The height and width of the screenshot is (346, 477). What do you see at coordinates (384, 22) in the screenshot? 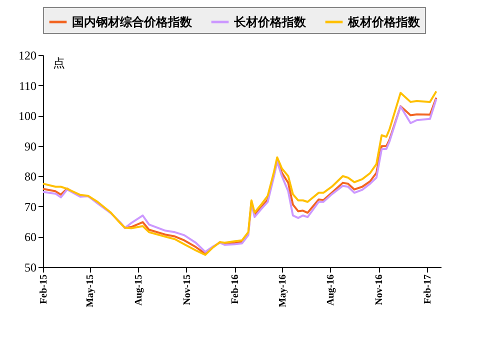
I see `legend-label: 板材价格指数` at bounding box center [384, 22].